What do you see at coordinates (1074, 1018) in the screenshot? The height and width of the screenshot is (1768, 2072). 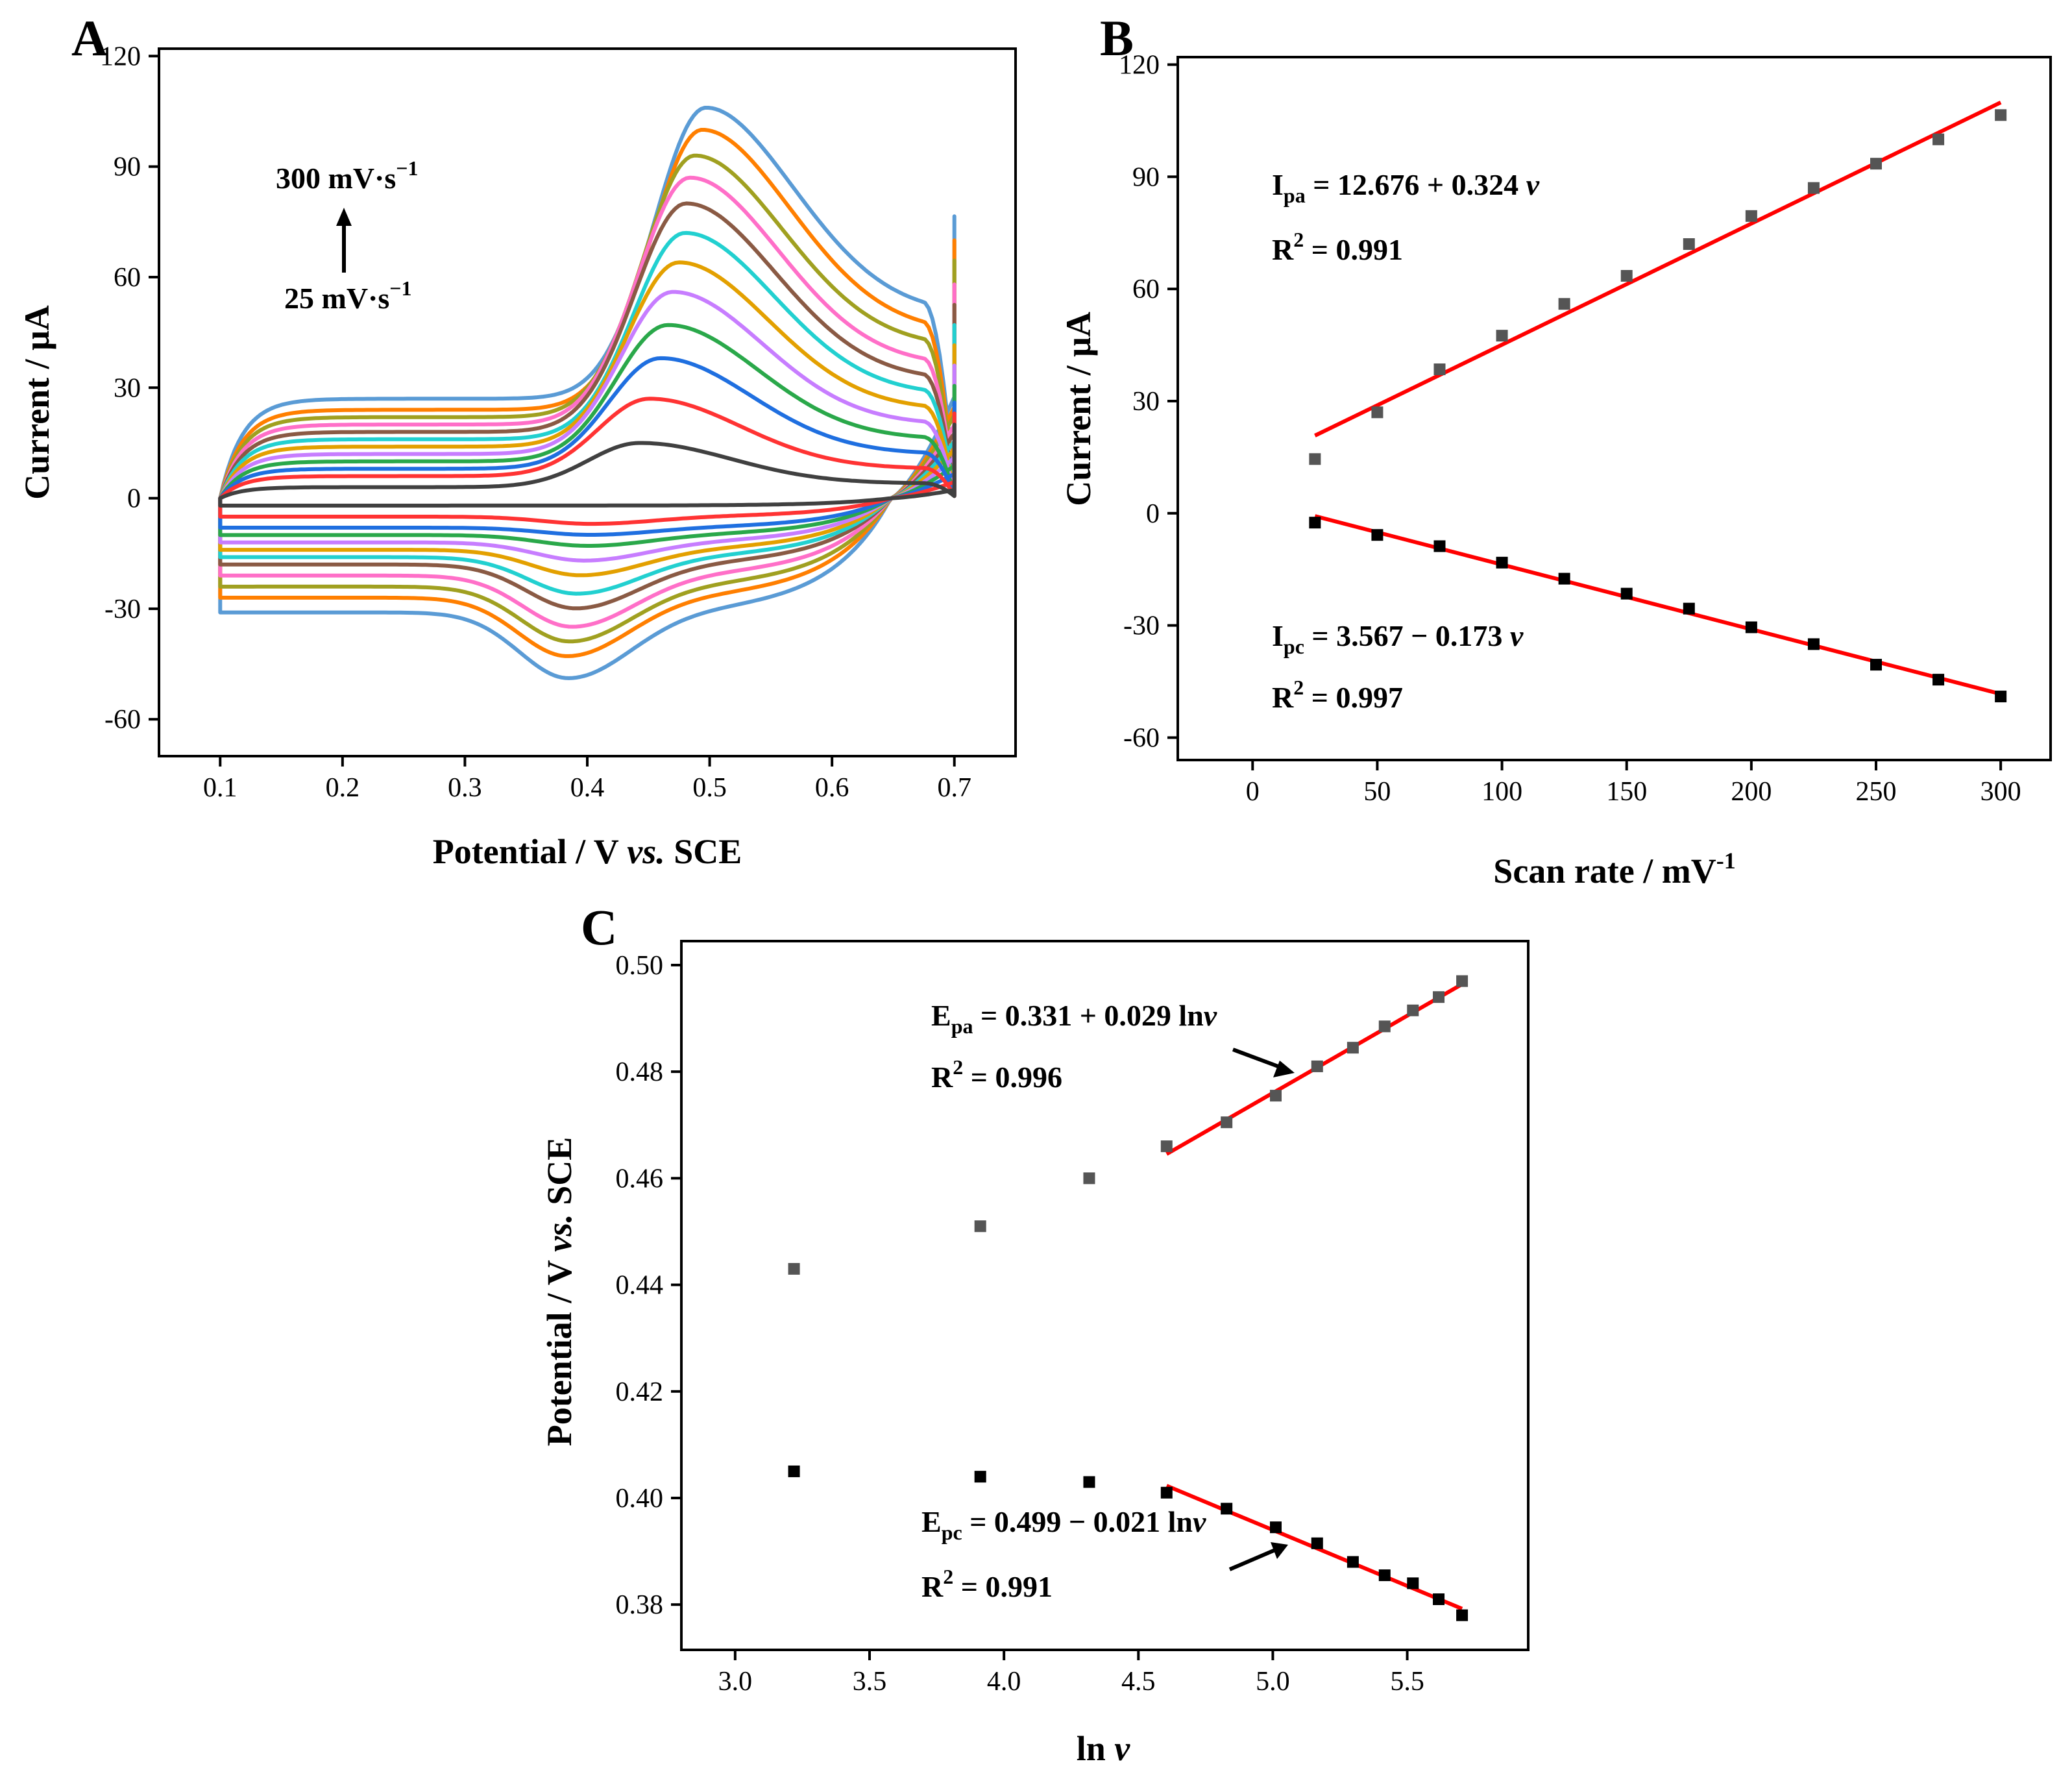 I see `equation-epa: Epa = 0.331 + 0.029 lnv` at bounding box center [1074, 1018].